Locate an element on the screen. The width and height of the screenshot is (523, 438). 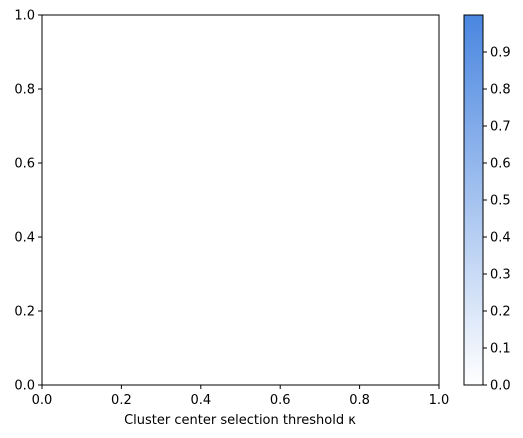
x-axis-ticks: 0.0 0.2 0.4 0.6 0.8 1.0 is located at coordinates (241, 396).